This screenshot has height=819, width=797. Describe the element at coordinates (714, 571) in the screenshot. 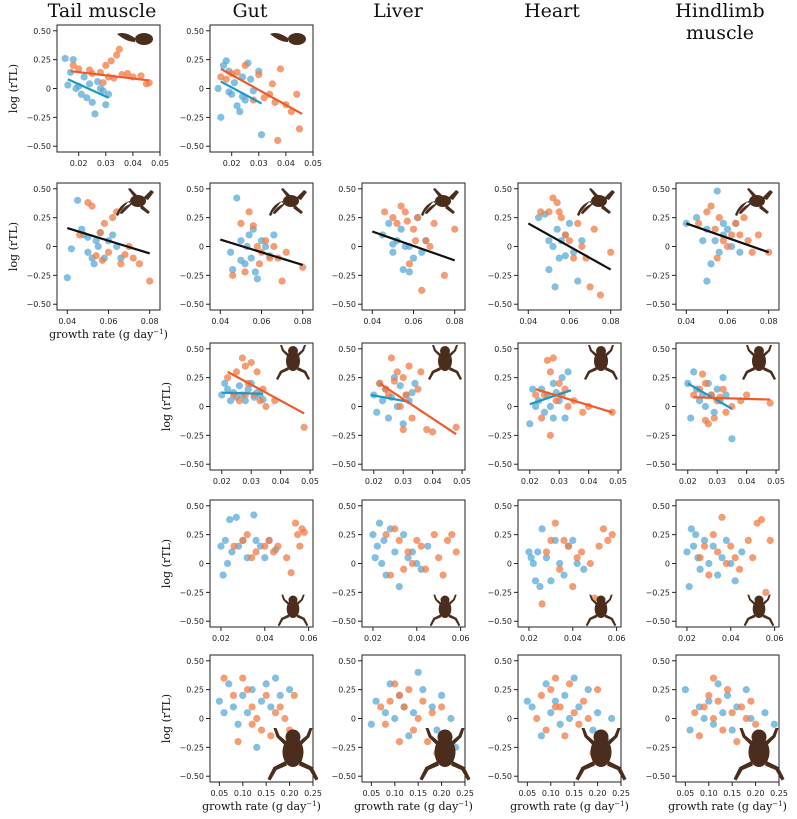

I see `panel-r4c5: −0.50 −0.25 0 0.25 0.50 0.02 0.04 0.06` at that location.